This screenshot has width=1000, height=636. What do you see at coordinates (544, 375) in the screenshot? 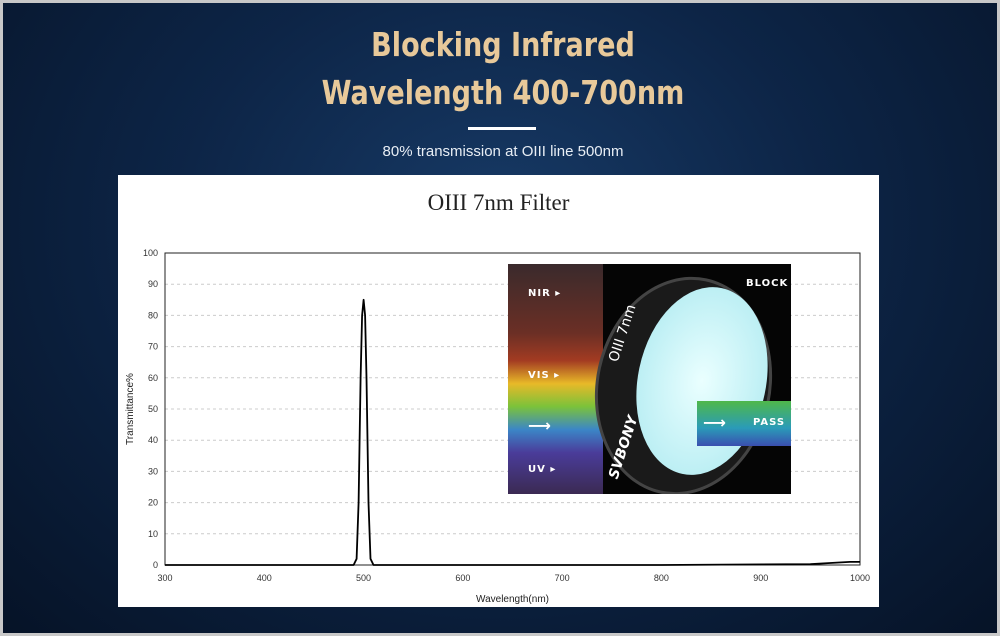
I see `vis-label: VIS ▸` at bounding box center [544, 375].